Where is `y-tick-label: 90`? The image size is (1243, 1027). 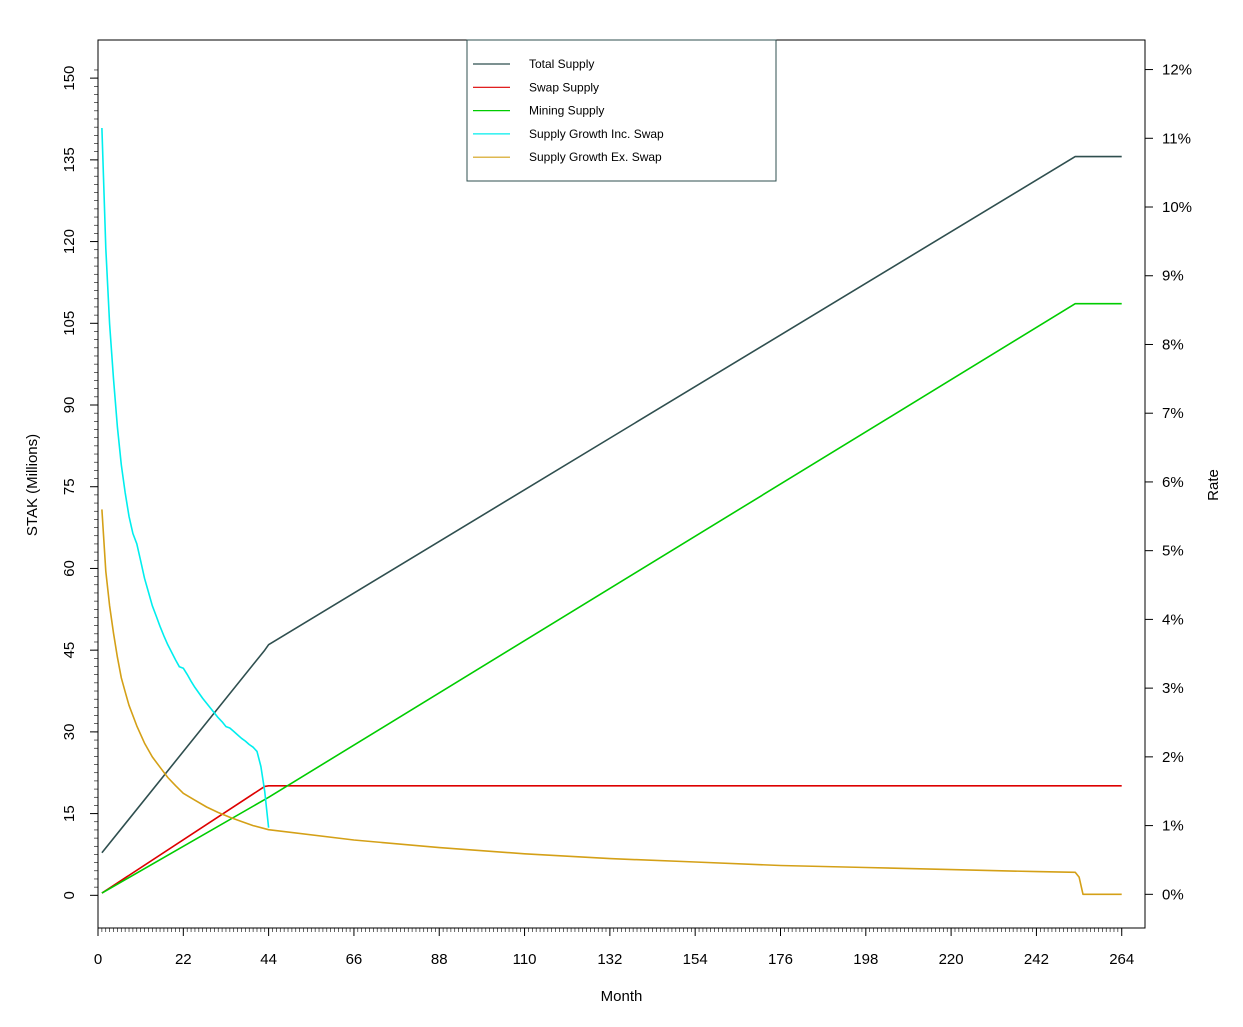
y-tick-label: 90 is located at coordinates (69, 405).